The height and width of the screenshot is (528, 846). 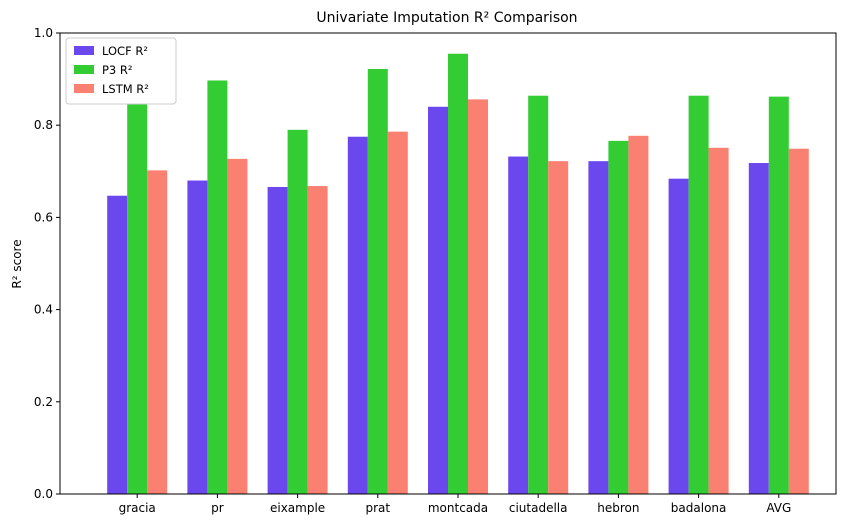 What do you see at coordinates (357, 315) in the screenshot?
I see `bar-locf-prat` at bounding box center [357, 315].